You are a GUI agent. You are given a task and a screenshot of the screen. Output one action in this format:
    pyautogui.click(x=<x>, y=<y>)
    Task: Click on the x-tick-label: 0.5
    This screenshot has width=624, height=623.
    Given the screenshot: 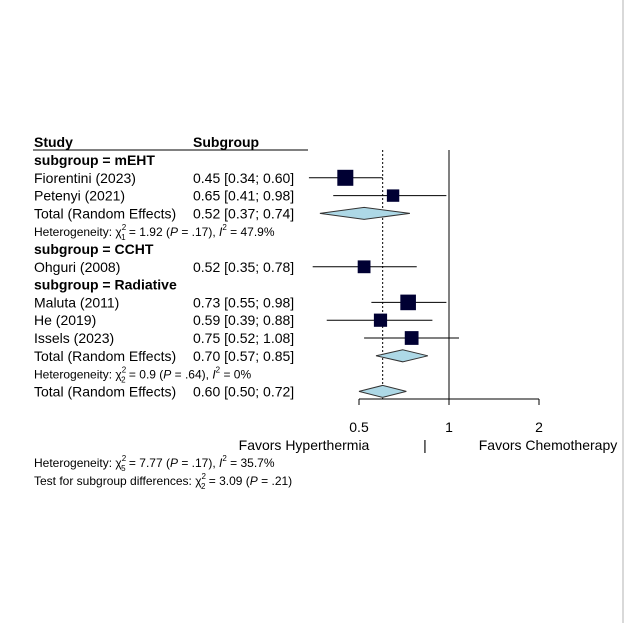 What is the action you would take?
    pyautogui.click(x=359, y=427)
    